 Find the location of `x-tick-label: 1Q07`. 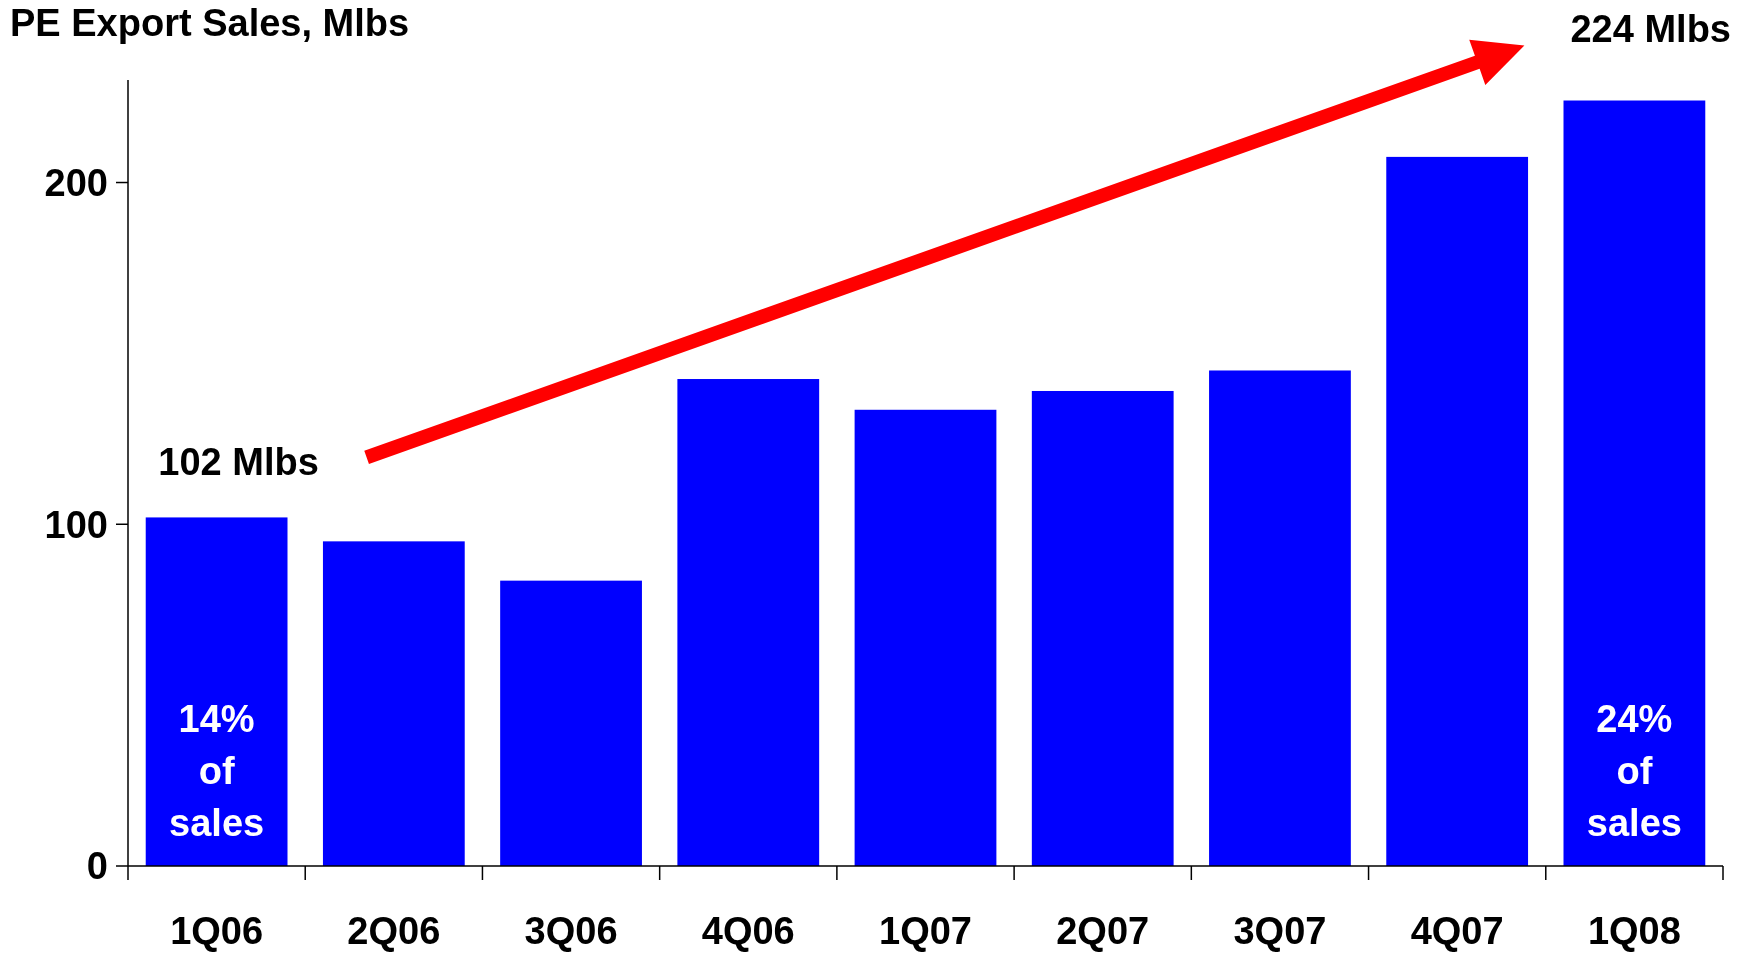

x-tick-label: 1Q07 is located at coordinates (925, 931).